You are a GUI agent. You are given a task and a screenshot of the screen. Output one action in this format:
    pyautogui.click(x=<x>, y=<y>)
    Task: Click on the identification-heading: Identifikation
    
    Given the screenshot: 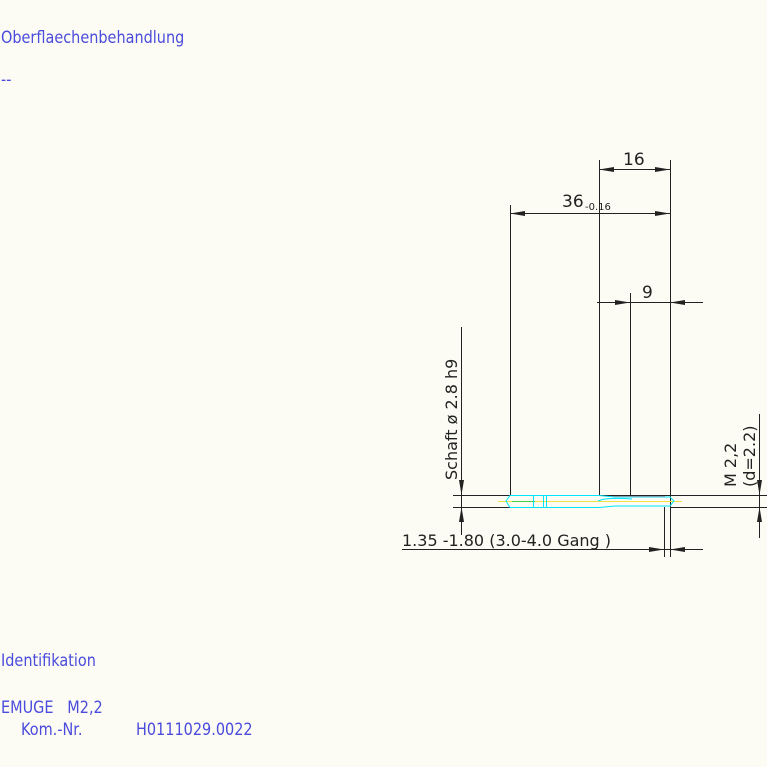 What is the action you would take?
    pyautogui.click(x=48, y=661)
    